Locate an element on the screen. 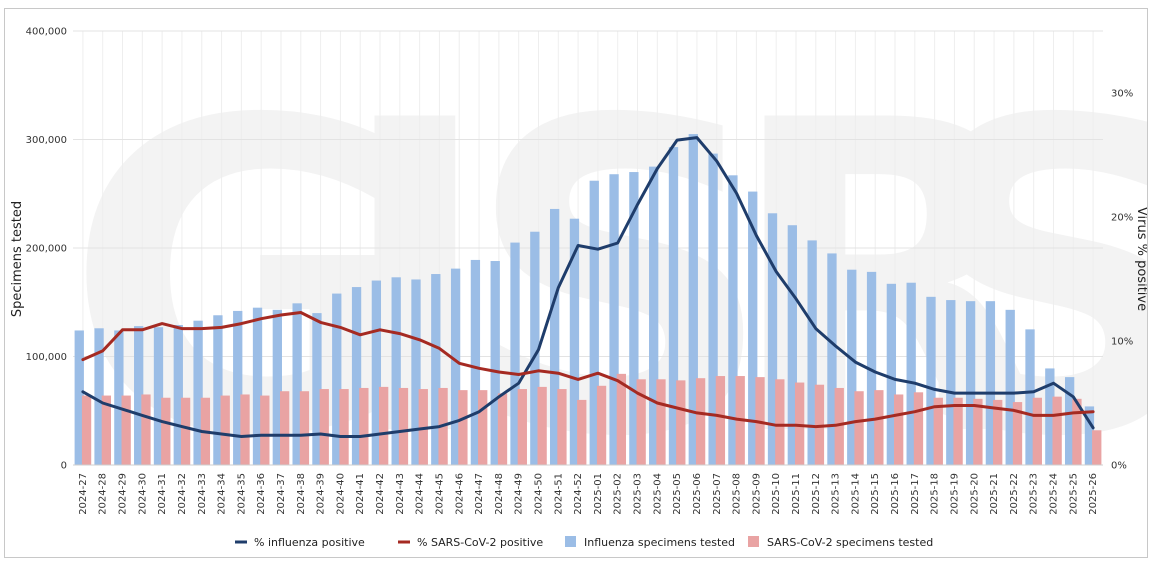  x-tick-label: 2025-10 is located at coordinates (776, 494).